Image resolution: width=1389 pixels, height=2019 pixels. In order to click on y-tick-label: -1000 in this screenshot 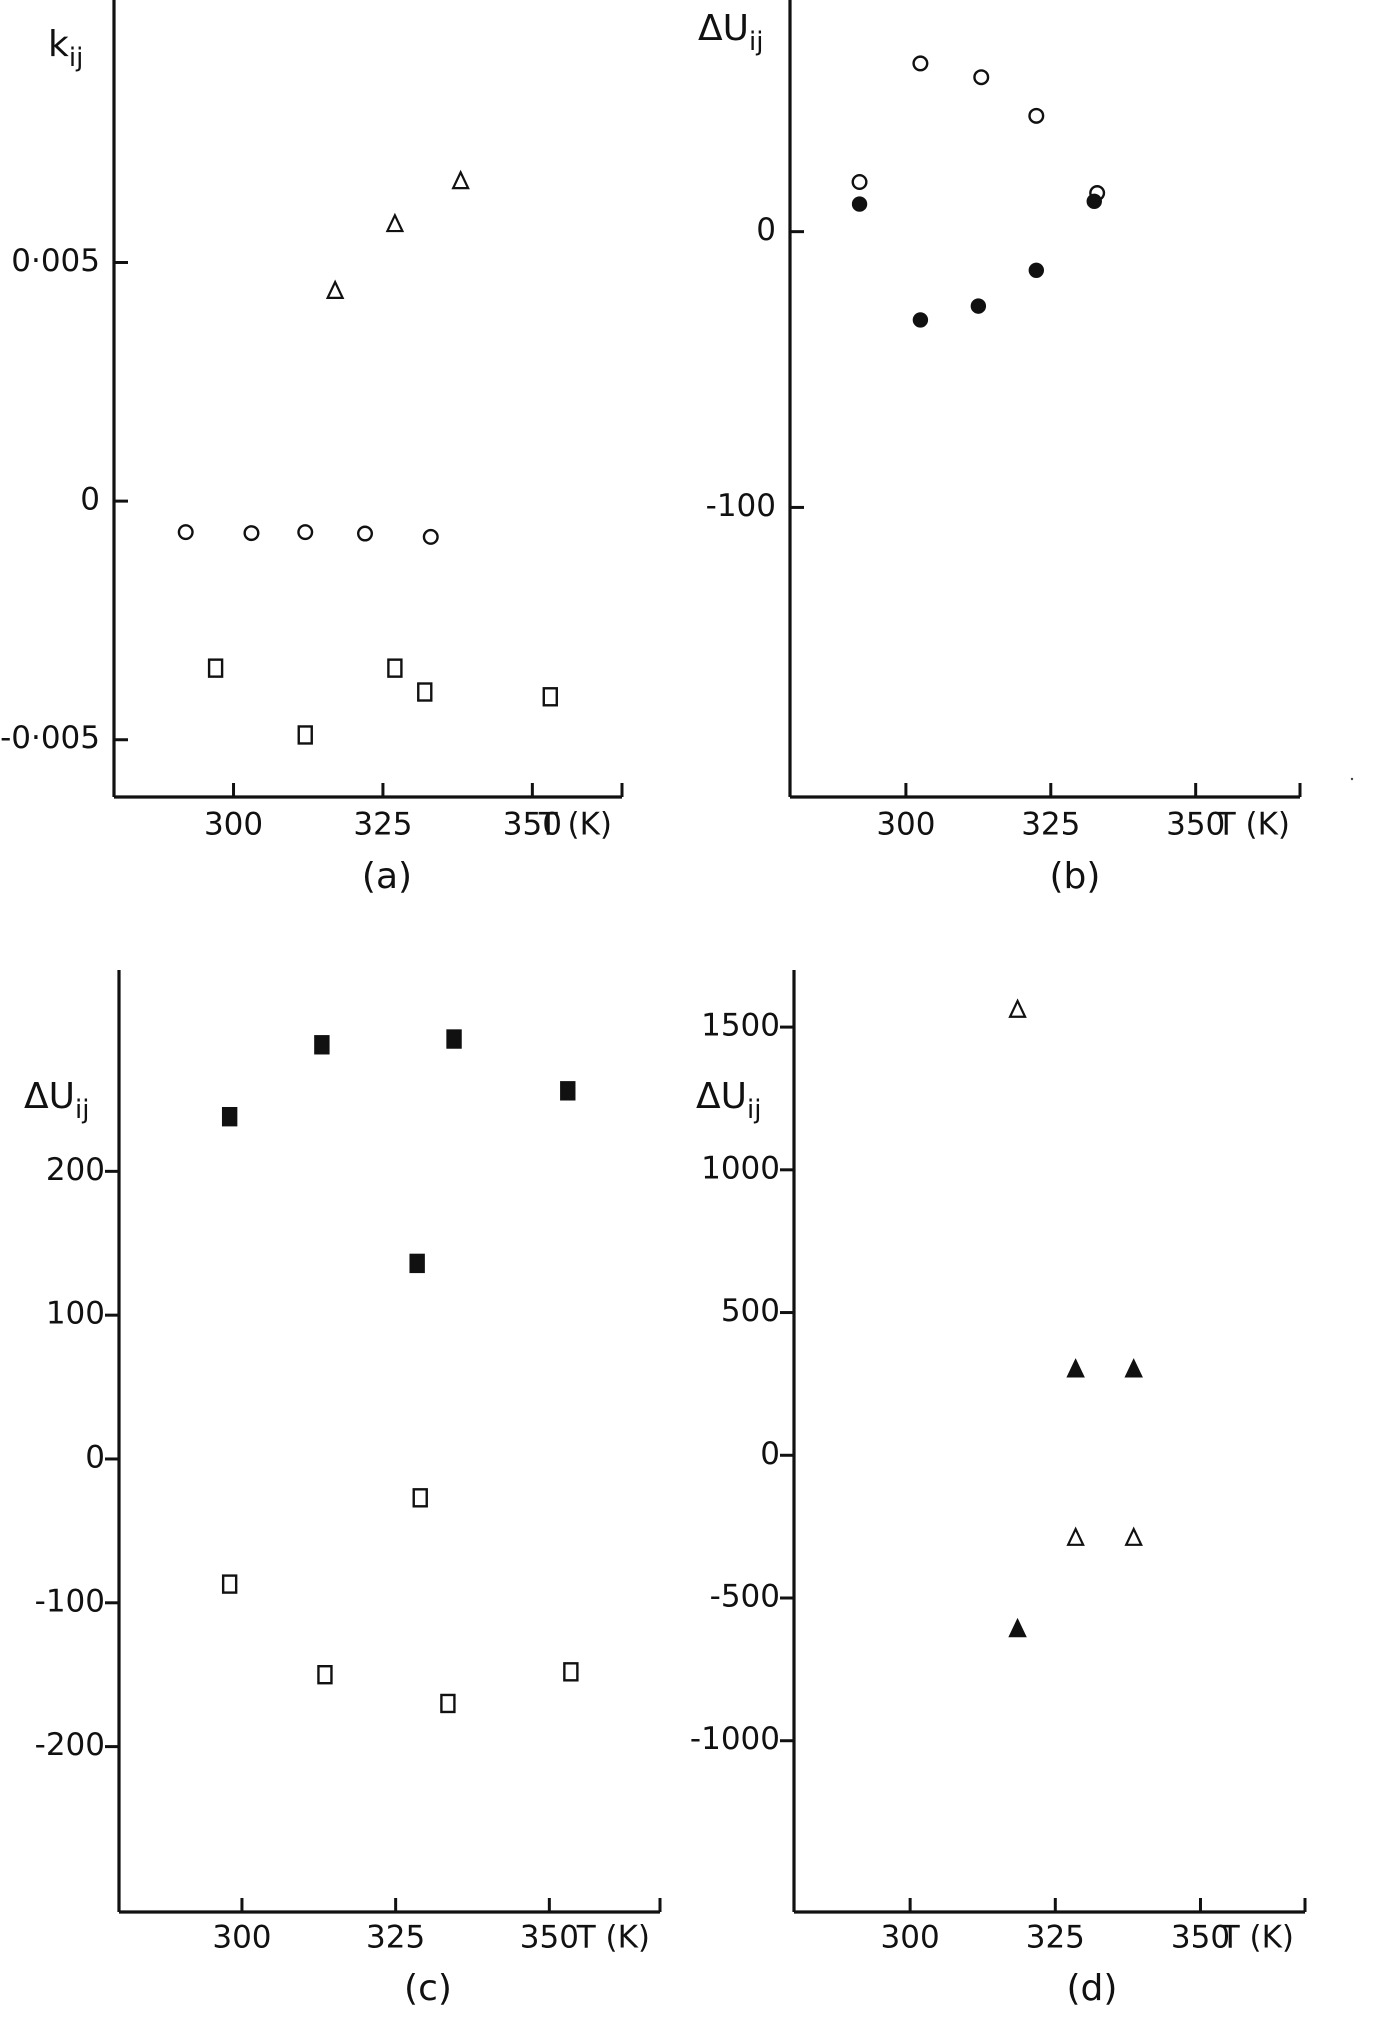, I will do `click(735, 1739)`.